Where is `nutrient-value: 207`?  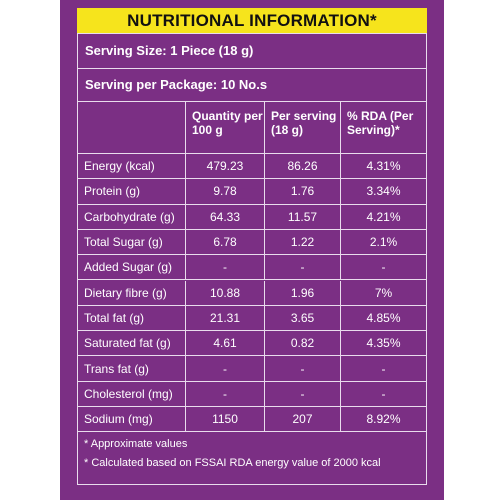
nutrient-value: 207 is located at coordinates (303, 420).